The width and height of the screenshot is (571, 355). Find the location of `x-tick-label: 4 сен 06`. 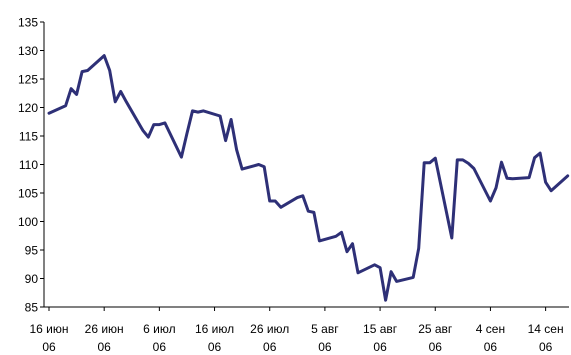

x-tick-label: 4 сен 06 is located at coordinates (490, 338).